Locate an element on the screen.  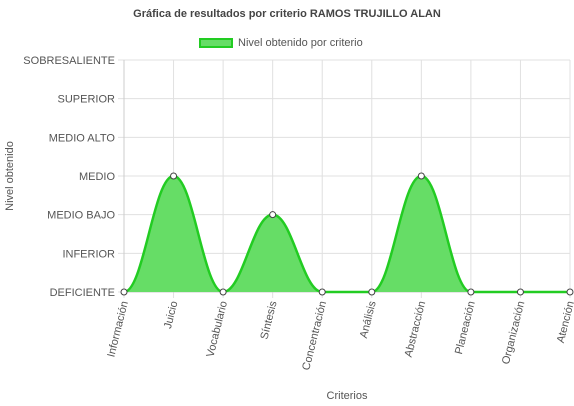
y-tick-label: MEDIO BAJO is located at coordinates (81, 216).